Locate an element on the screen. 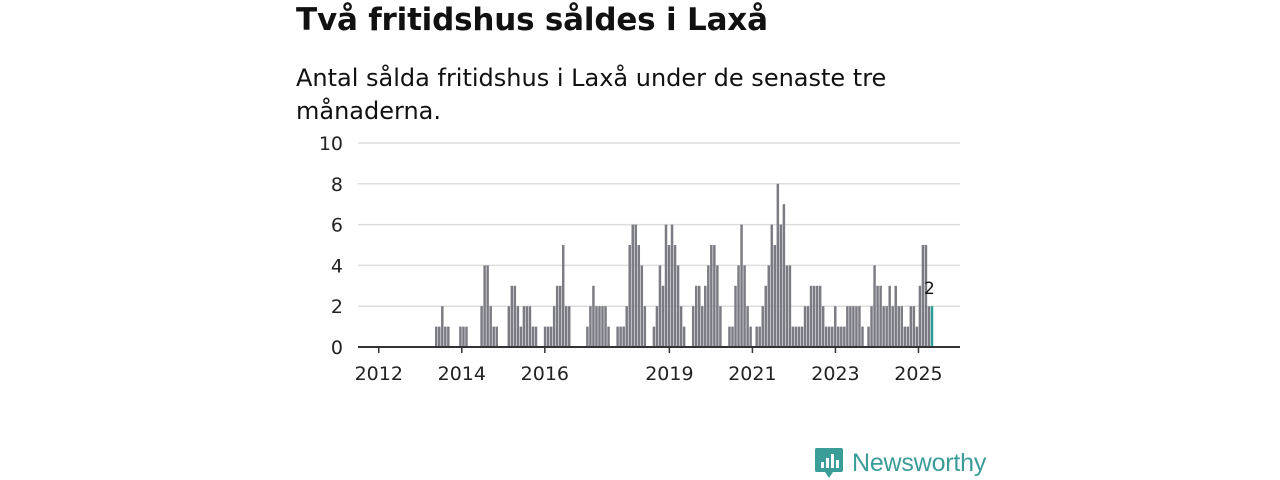  newsworthy-logo-icon is located at coordinates (829, 463).